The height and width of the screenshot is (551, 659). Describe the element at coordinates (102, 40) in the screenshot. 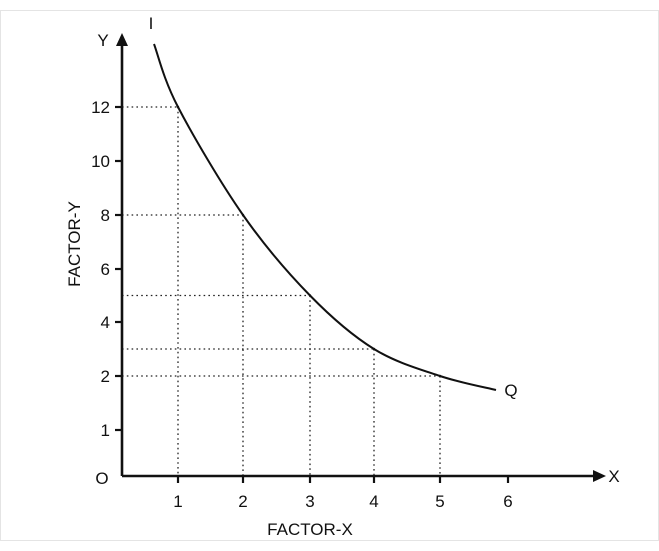

I see `y-axis-letter: Y` at that location.